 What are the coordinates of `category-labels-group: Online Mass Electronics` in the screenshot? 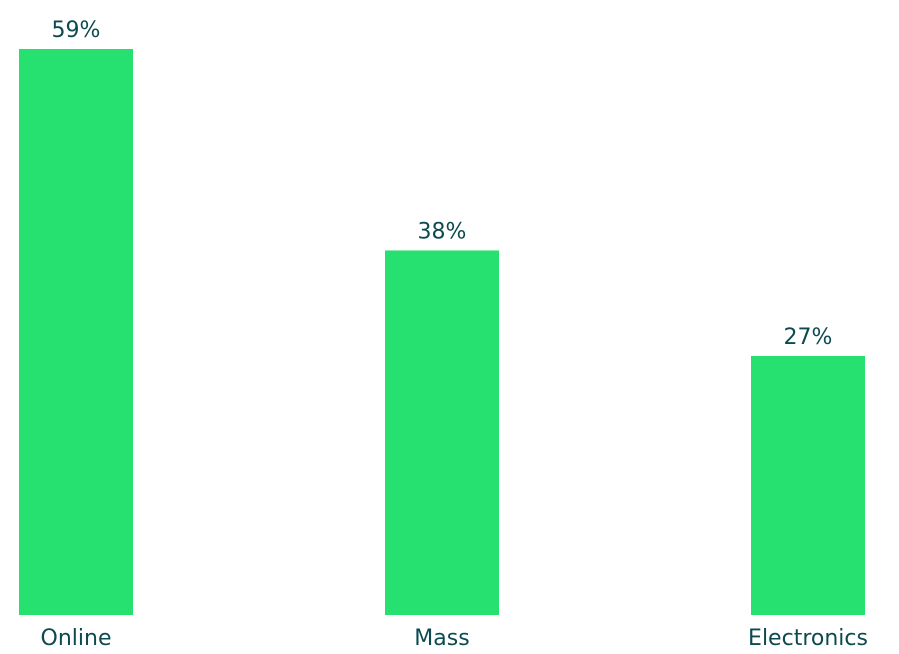 It's located at (454, 638).